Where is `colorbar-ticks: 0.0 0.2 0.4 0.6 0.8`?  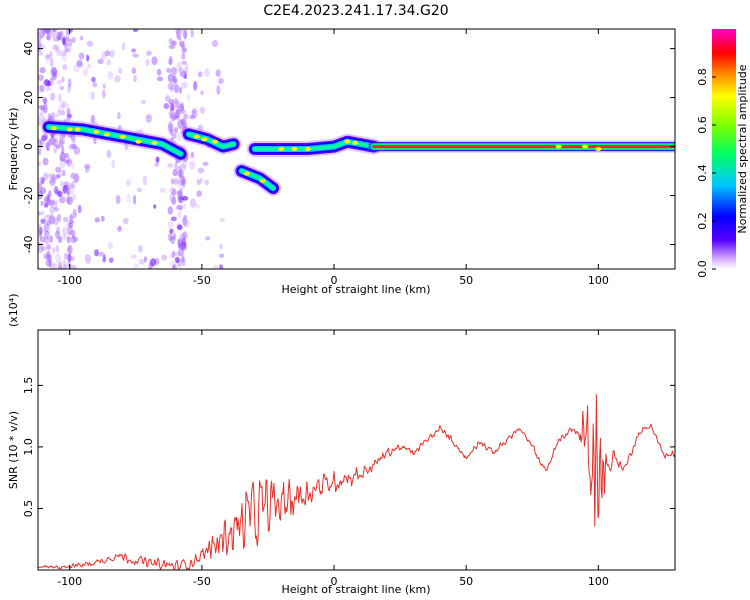 colorbar-ticks: 0.0 0.2 0.4 0.6 0.8 is located at coordinates (706, 173).